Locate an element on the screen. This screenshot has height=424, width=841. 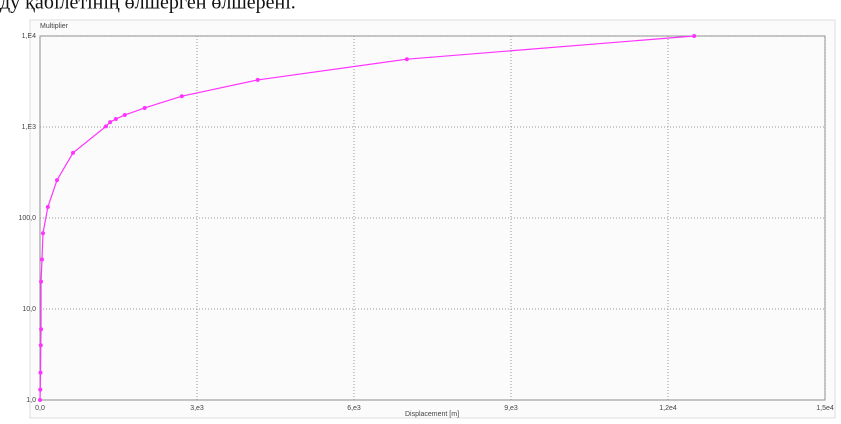
y-axis-title: Multiplier is located at coordinates (54, 26).